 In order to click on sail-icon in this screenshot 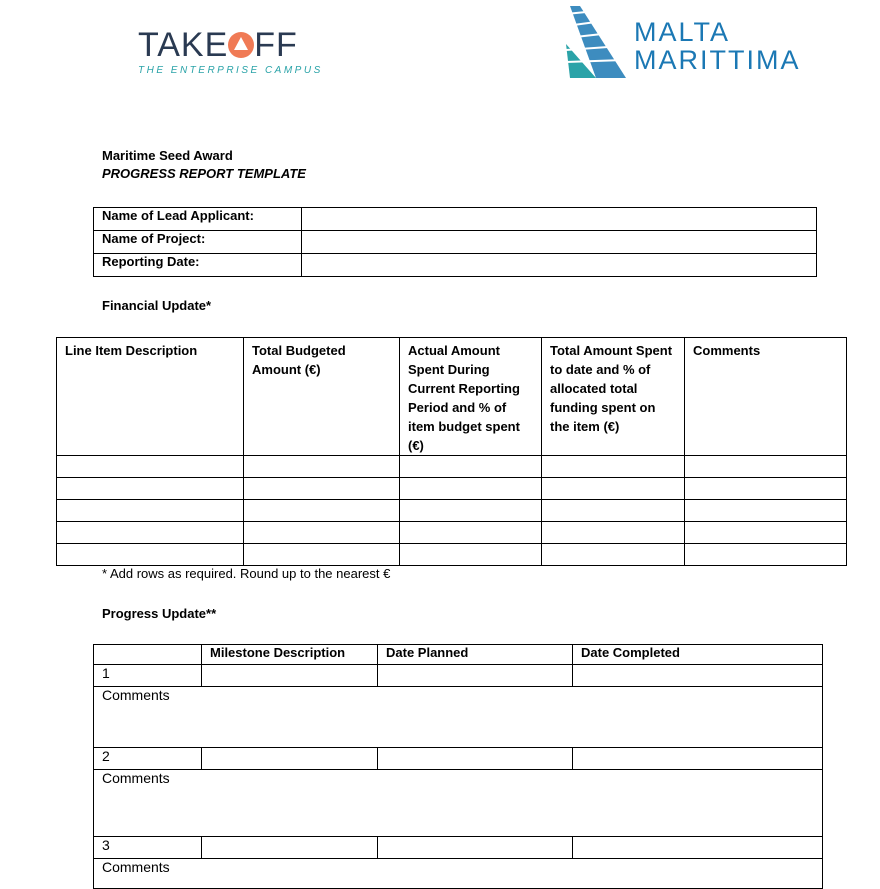, I will do `click(595, 42)`.